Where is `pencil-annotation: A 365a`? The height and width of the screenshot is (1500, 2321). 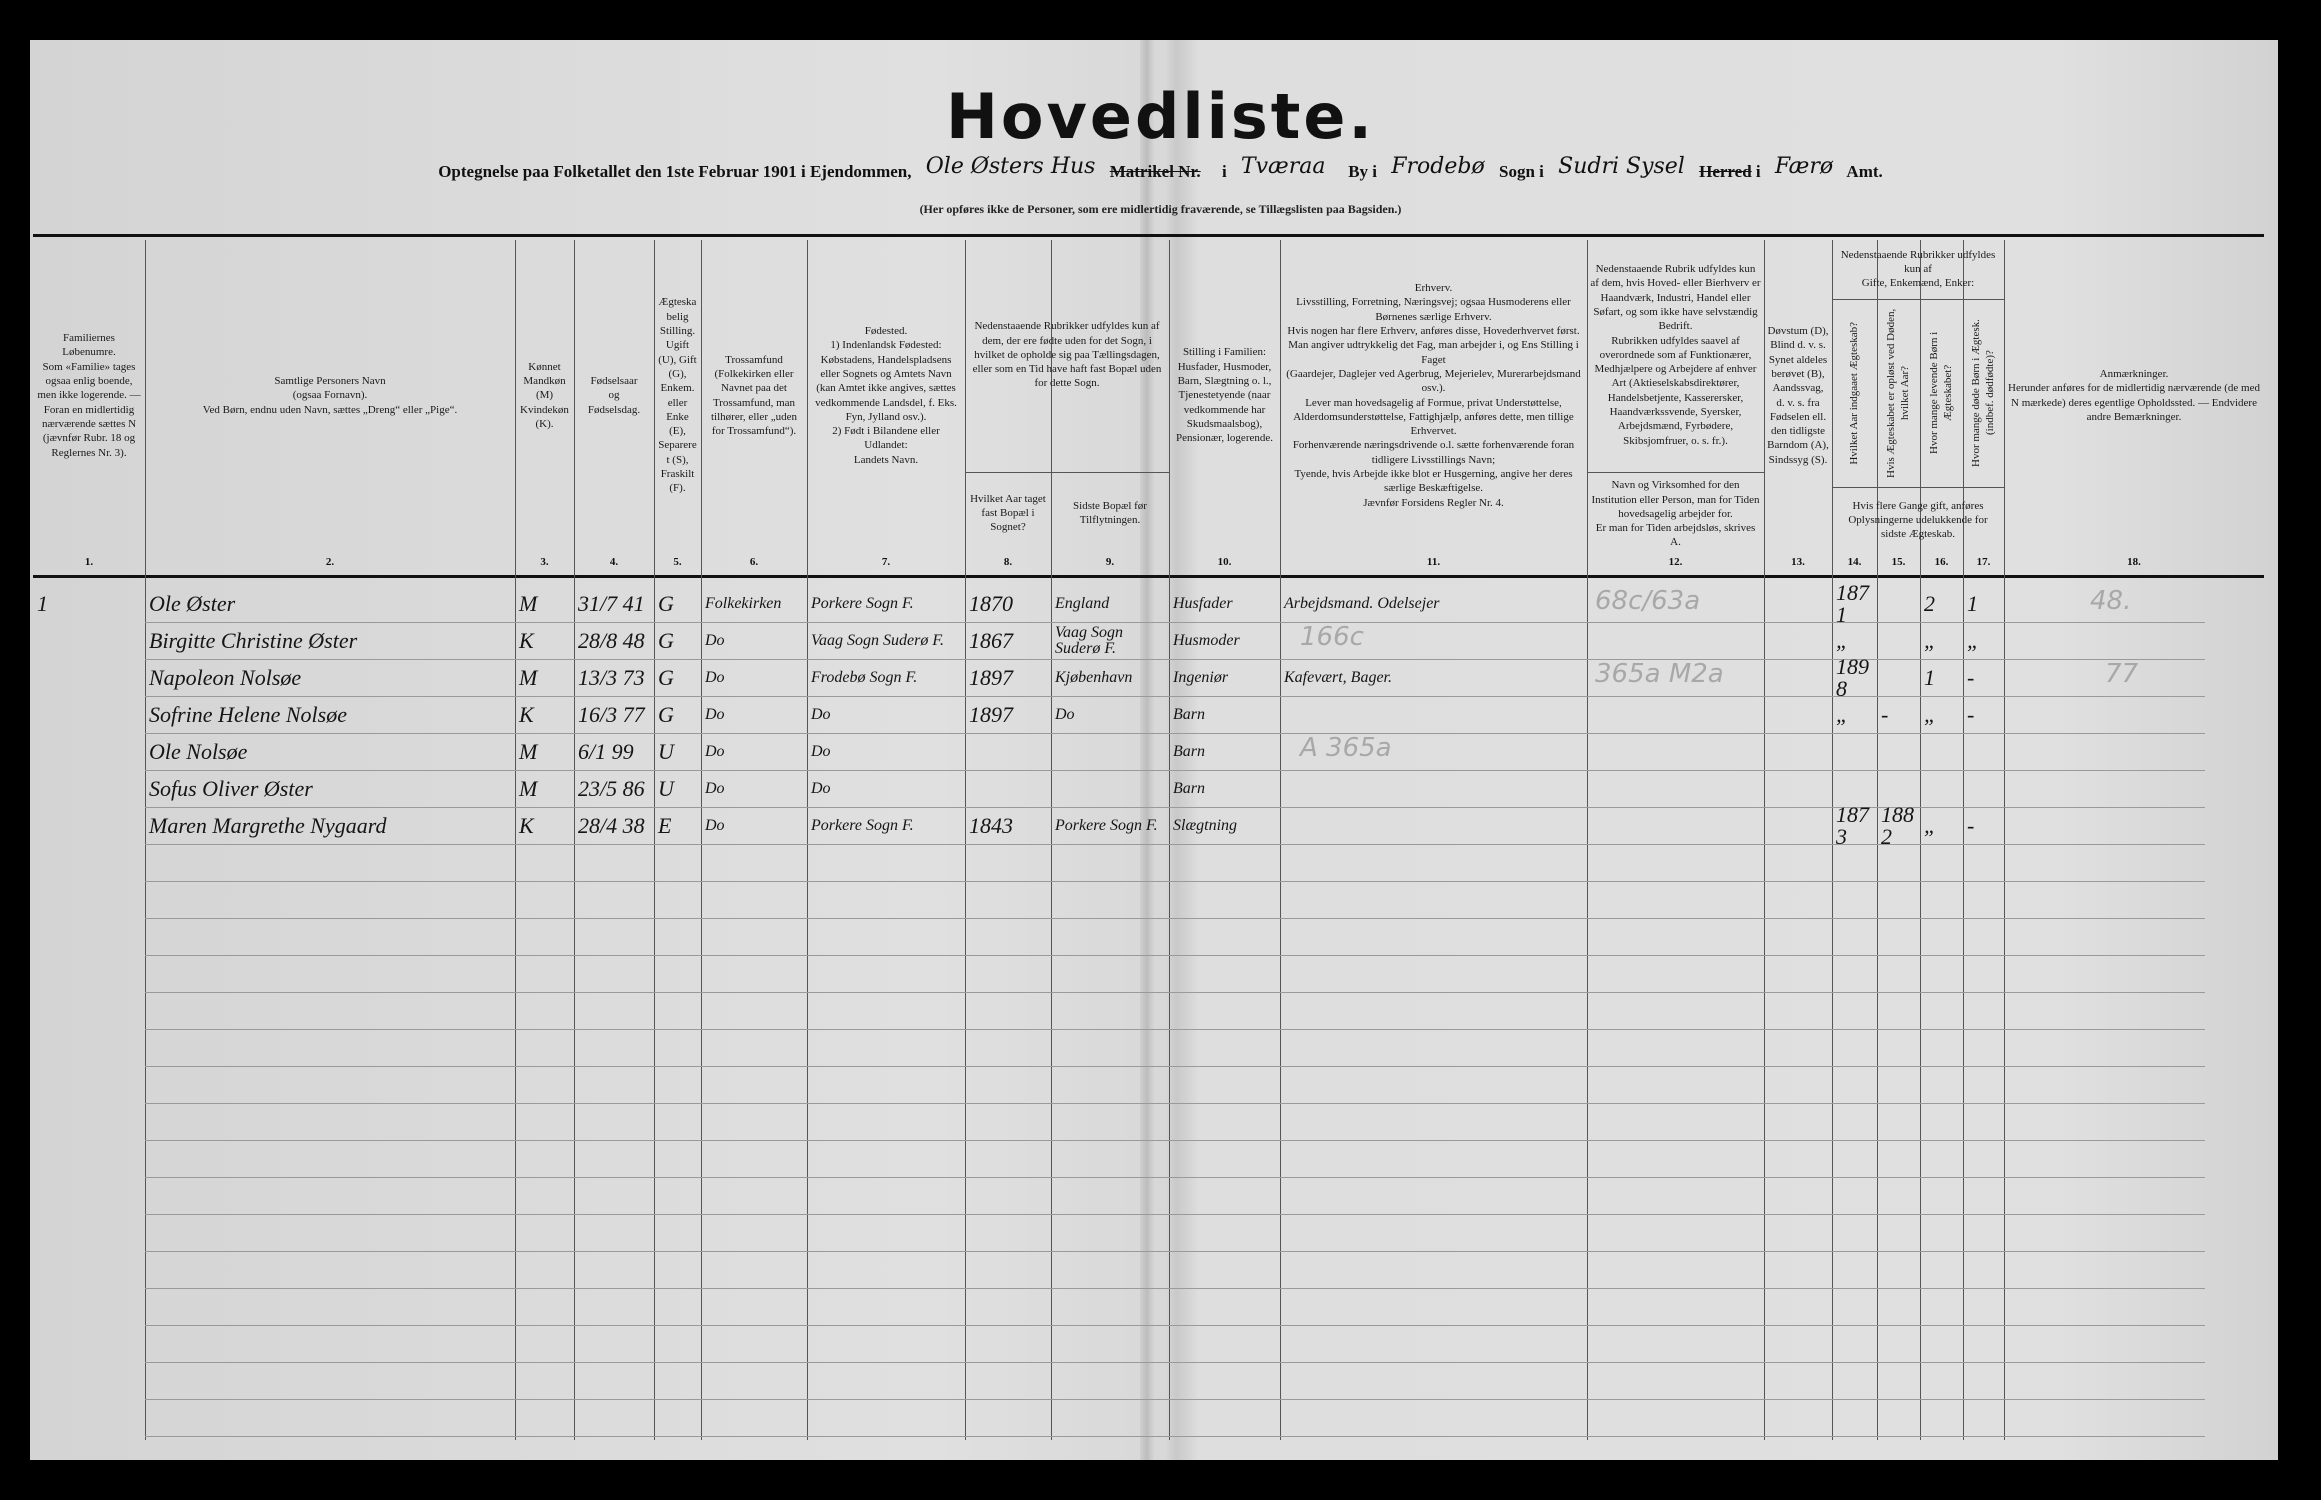 pencil-annotation: A 365a is located at coordinates (1346, 748).